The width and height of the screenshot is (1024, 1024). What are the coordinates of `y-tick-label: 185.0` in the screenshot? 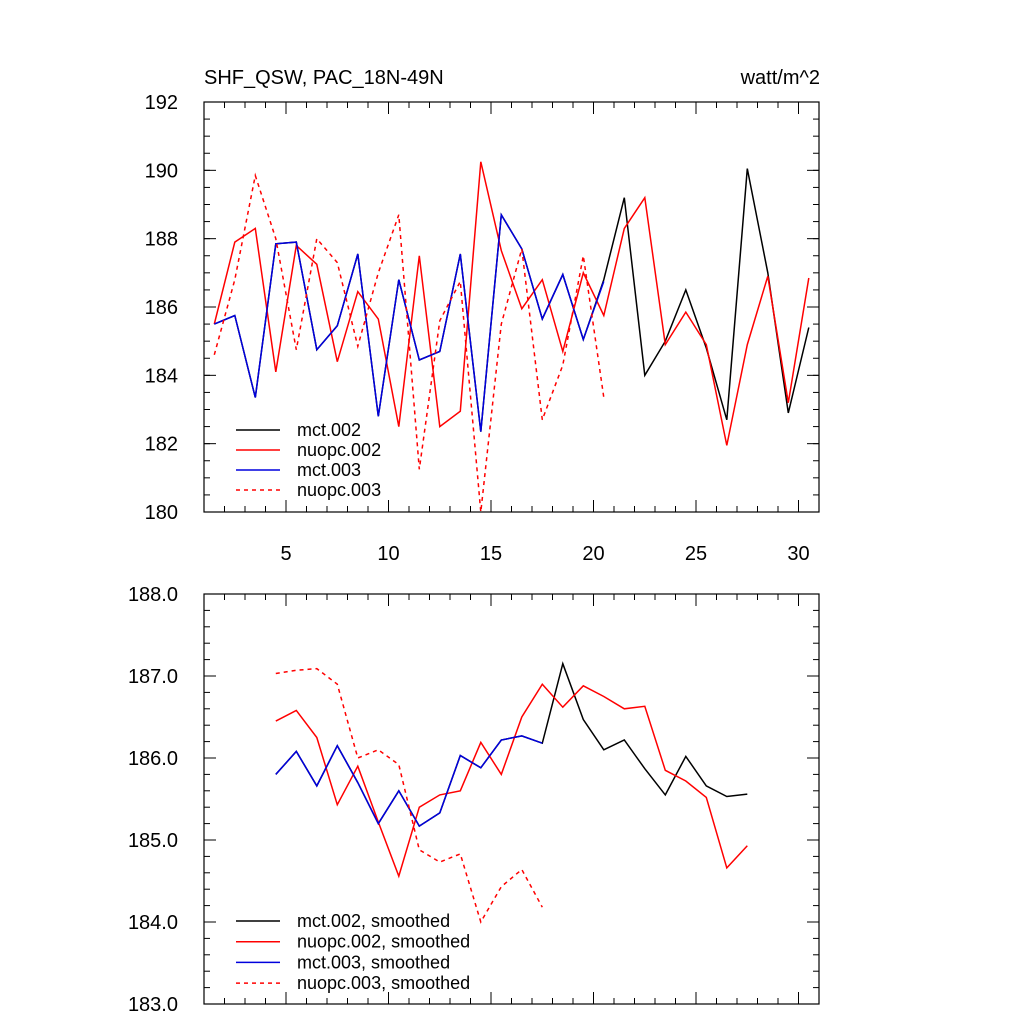 It's located at (153, 841).